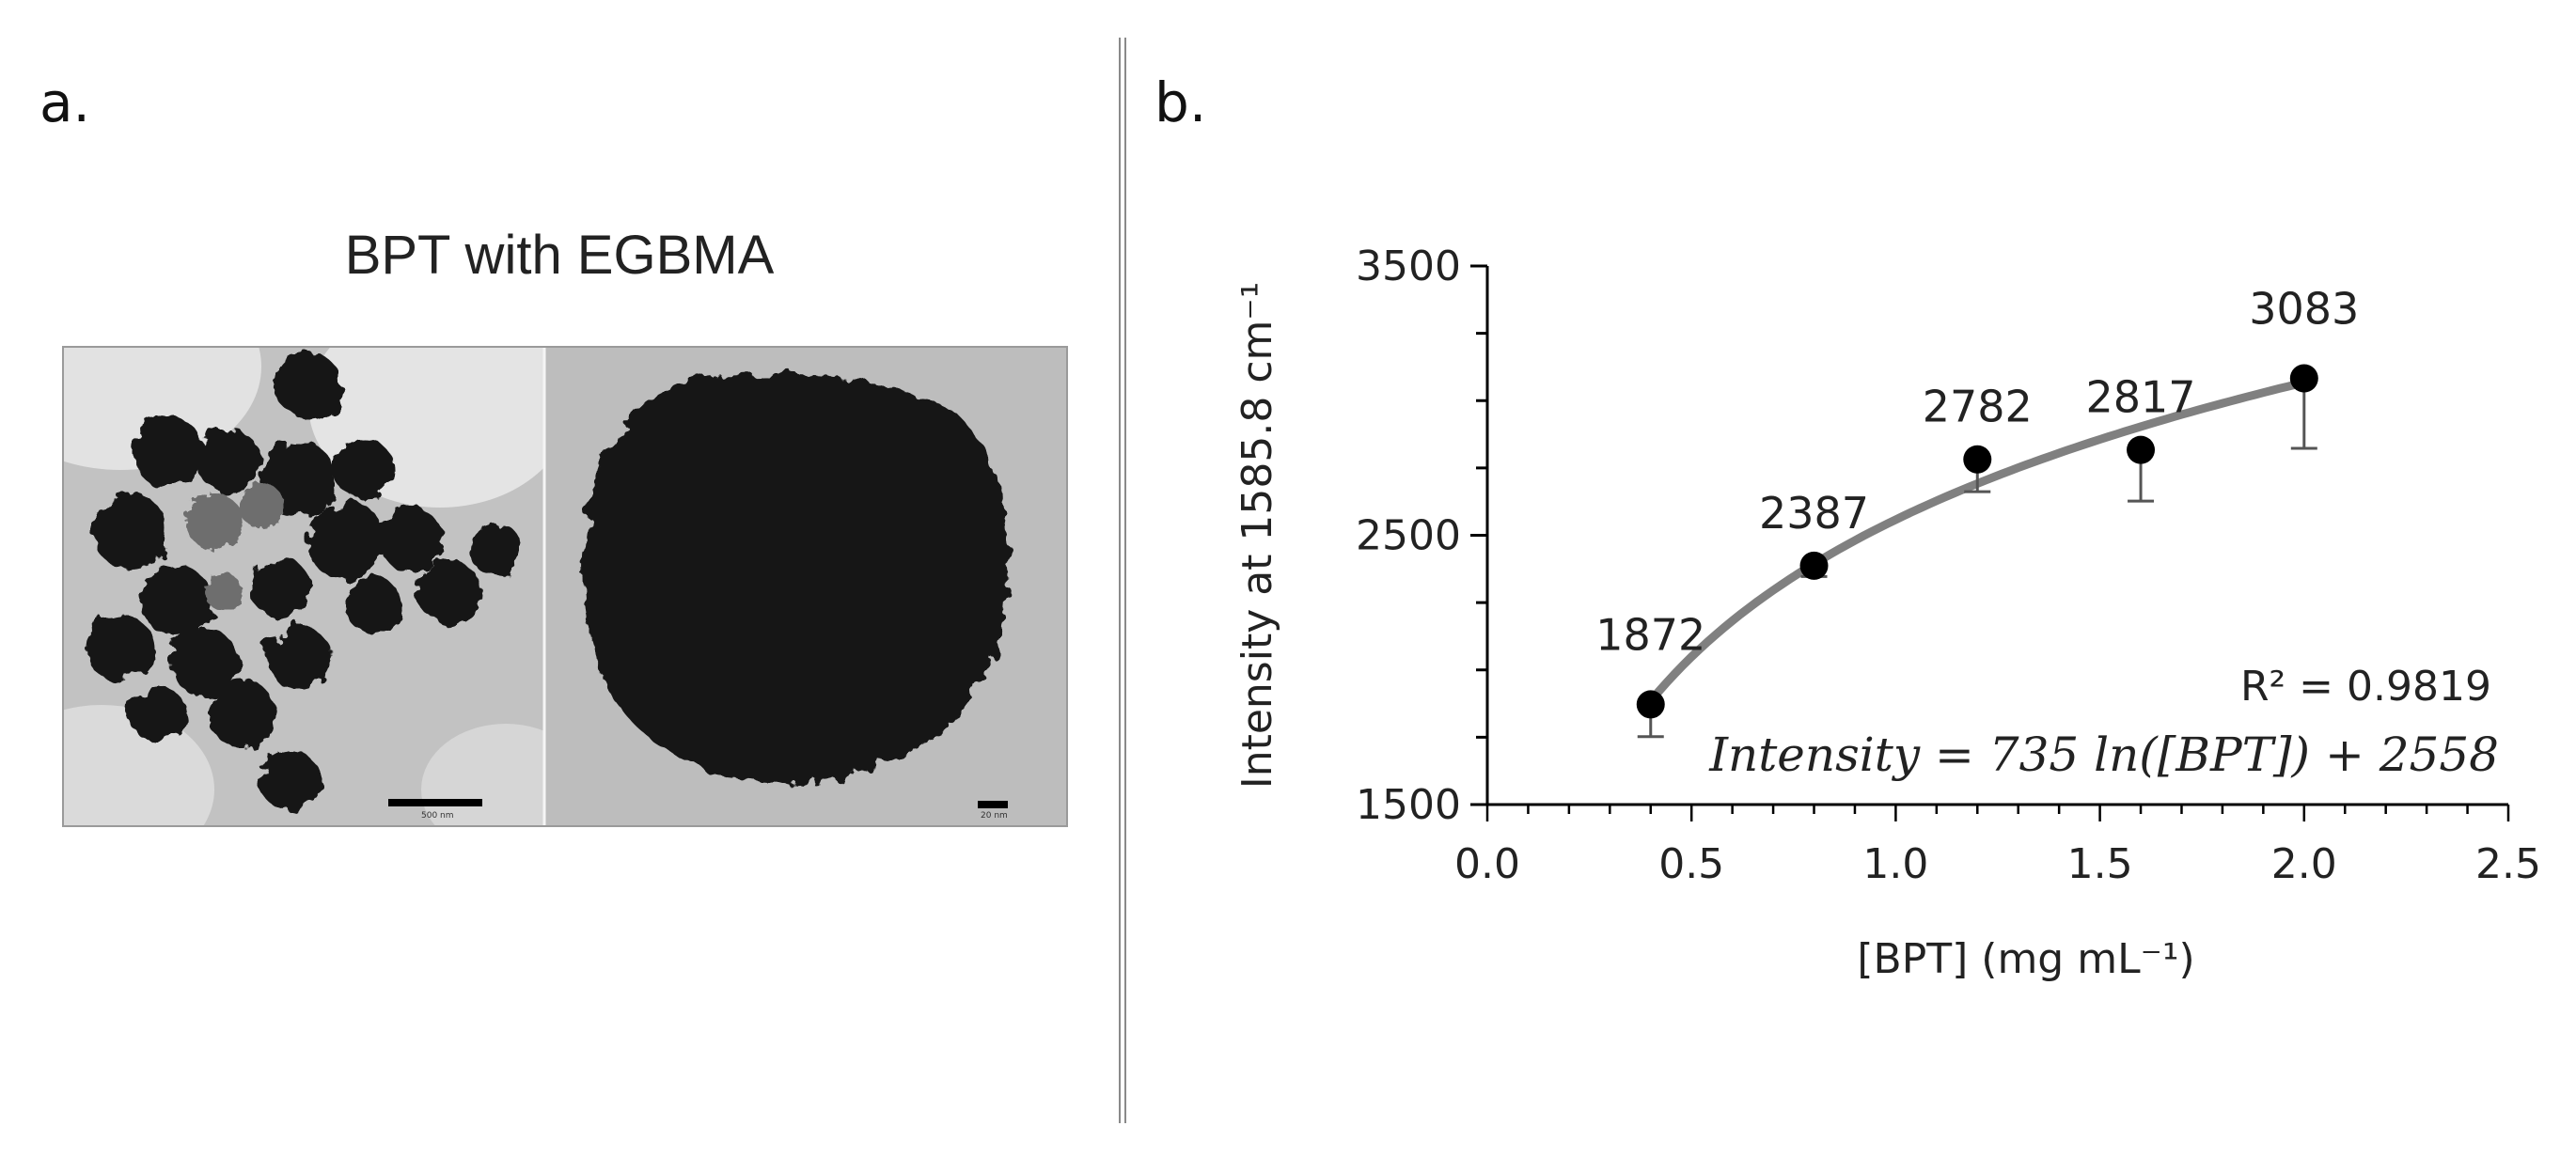  Describe the element at coordinates (1123, 581) in the screenshot. I see `panel-divider` at that location.